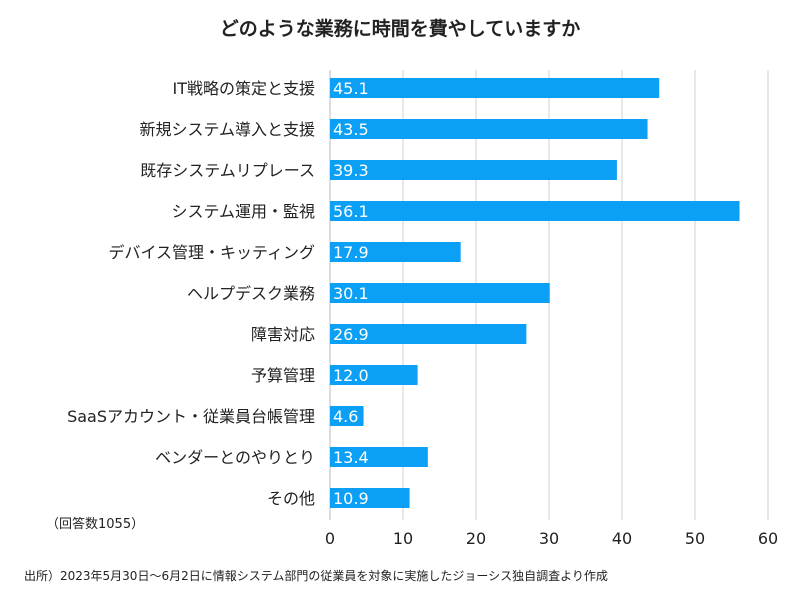 This screenshot has width=800, height=600. What do you see at coordinates (291, 498) in the screenshot?
I see `category-label: その他` at bounding box center [291, 498].